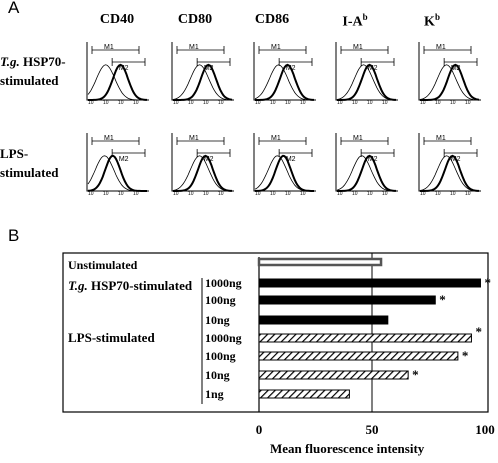 The image size is (498, 463). I want to click on label-lps-stimulated: LPS-stimulated, so click(111, 337).